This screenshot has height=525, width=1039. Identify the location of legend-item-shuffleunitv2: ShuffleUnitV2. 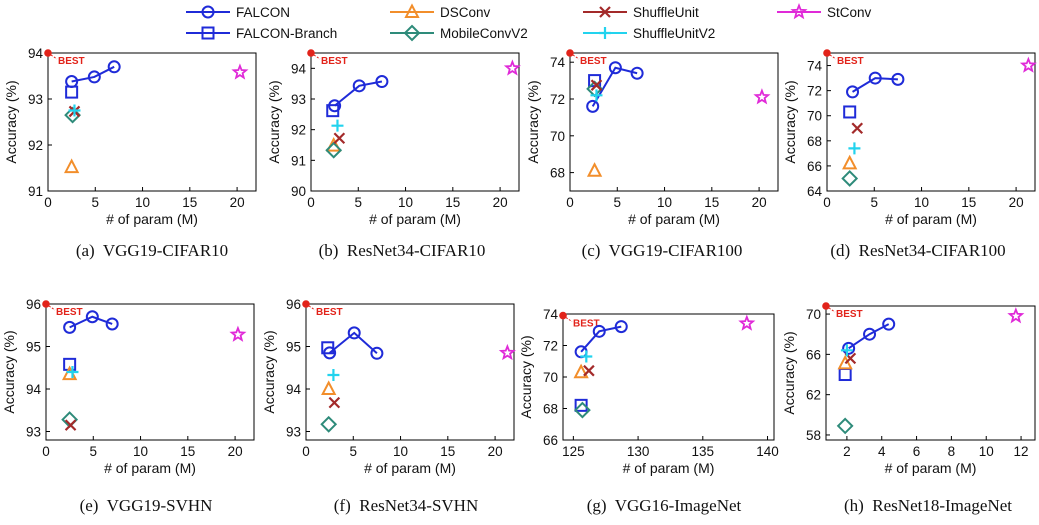
(649, 33).